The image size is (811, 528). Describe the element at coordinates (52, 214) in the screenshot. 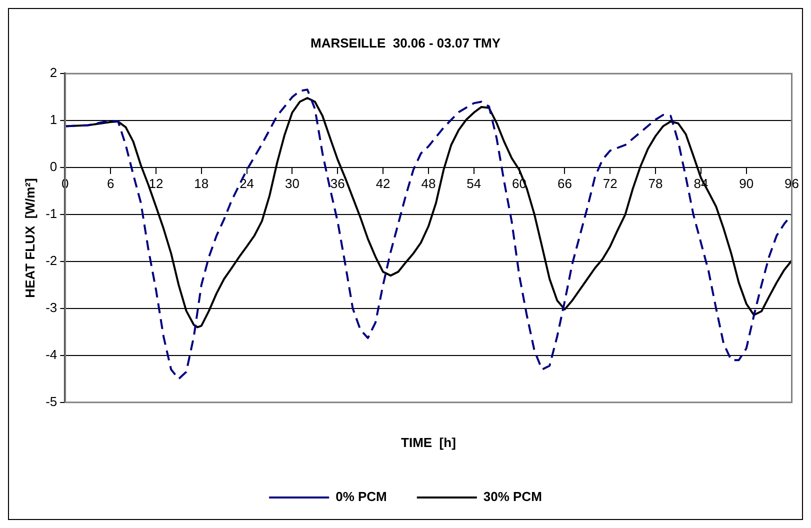

I see `y-tick-label: -1` at that location.